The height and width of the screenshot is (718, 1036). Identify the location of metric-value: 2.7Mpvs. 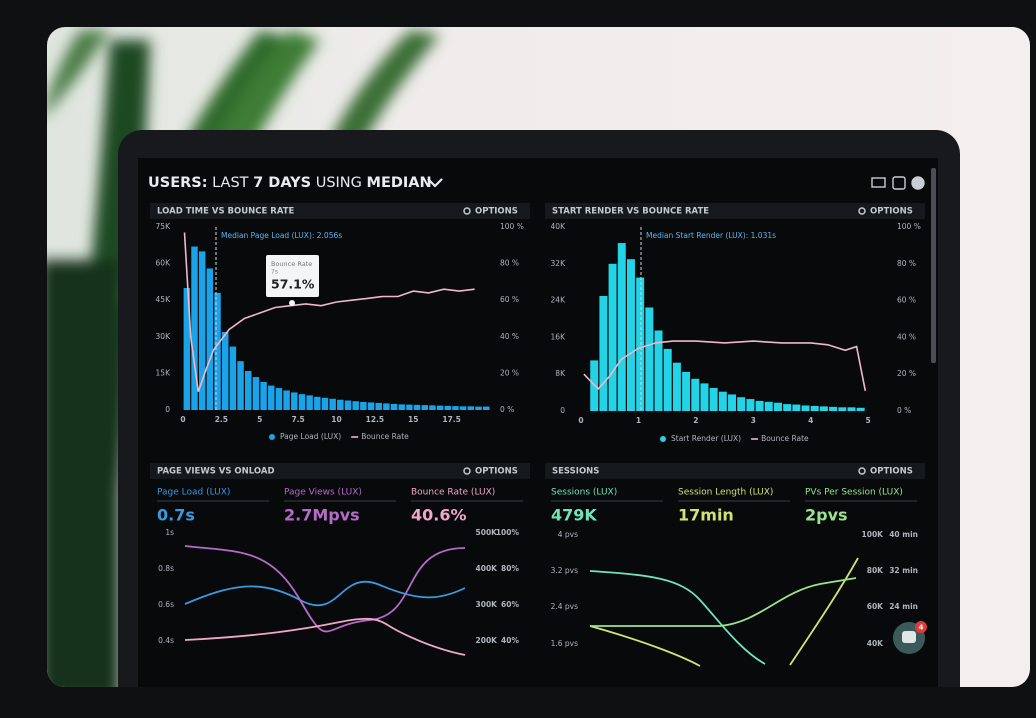
(322, 515).